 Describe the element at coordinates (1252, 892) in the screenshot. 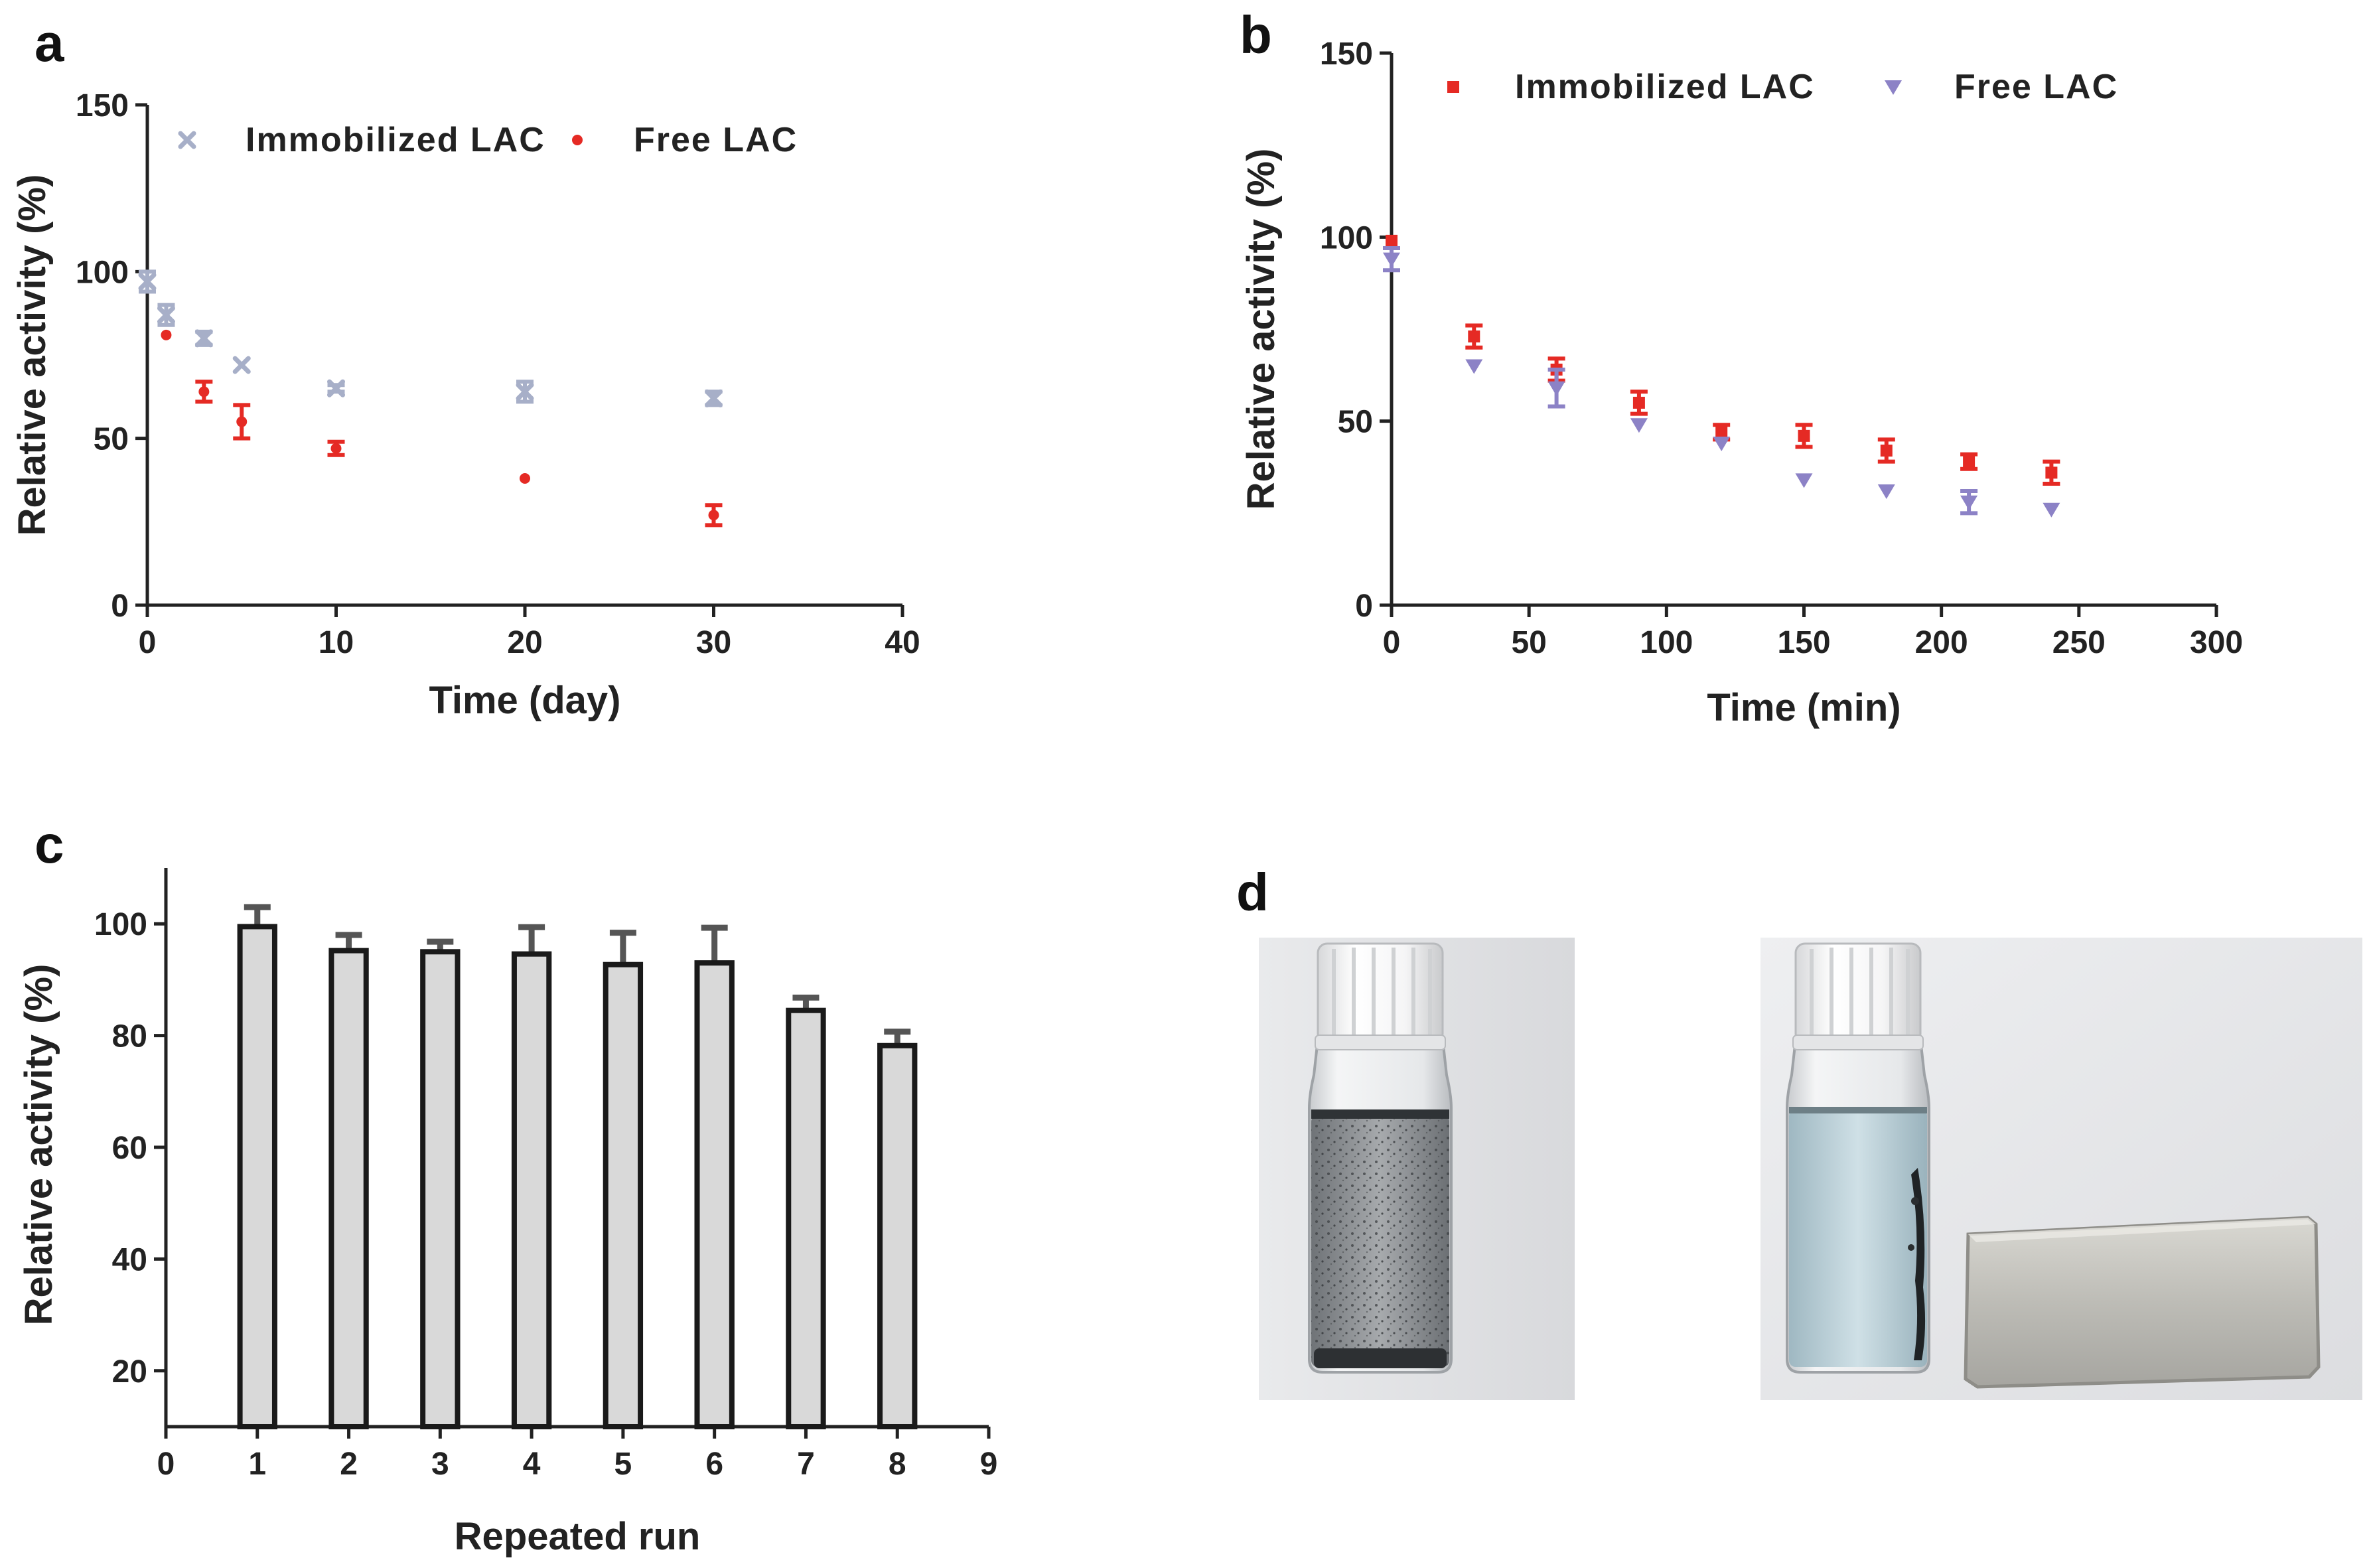

I see `panel-label-d: d` at that location.